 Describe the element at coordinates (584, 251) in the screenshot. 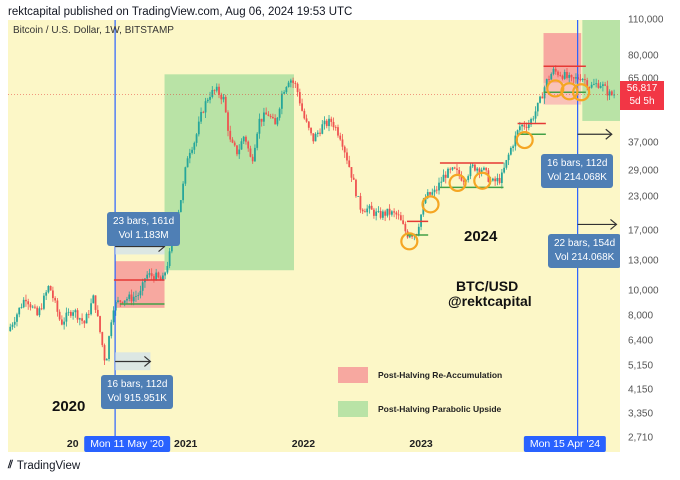

I see `measure-box-2024-lower: 22 bars, 154d Vol 214.068K` at that location.